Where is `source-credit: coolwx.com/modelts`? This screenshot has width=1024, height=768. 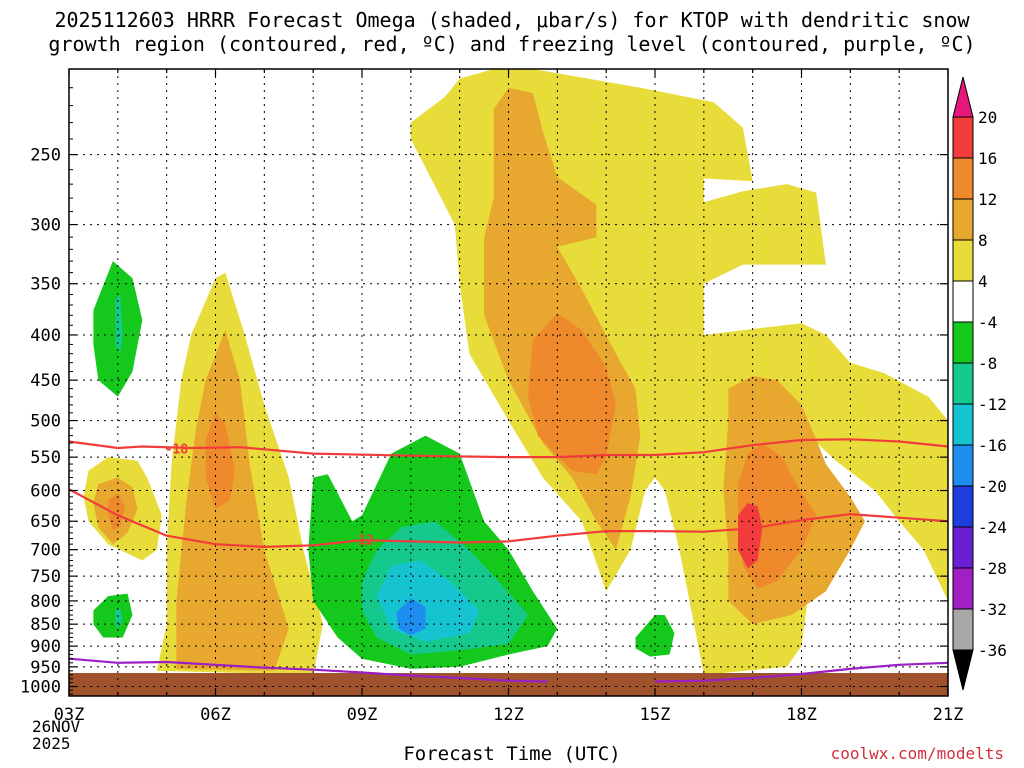 source-credit: coolwx.com/modelts is located at coordinates (917, 753).